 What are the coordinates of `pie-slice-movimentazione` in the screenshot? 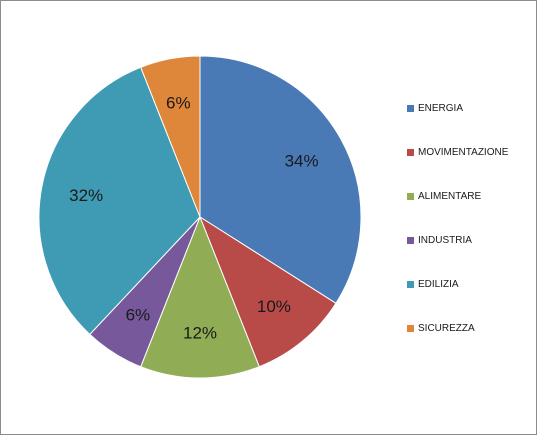 It's located at (267, 291).